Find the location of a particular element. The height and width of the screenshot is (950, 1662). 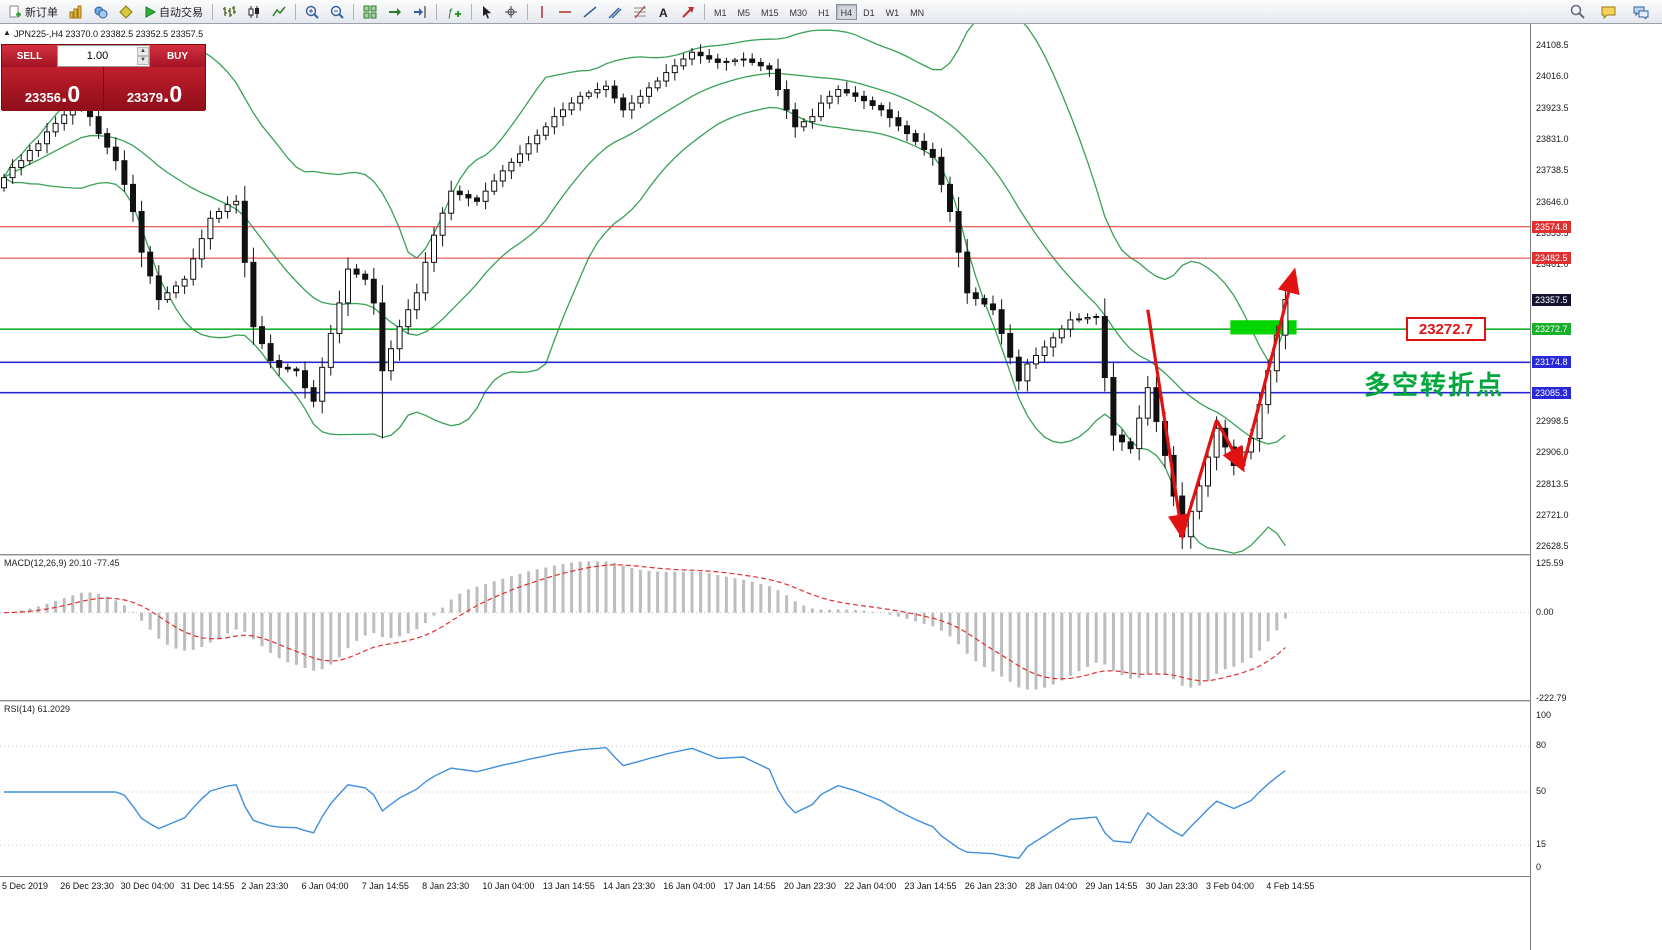

buy-price-frac: .0 is located at coordinates (172, 94).